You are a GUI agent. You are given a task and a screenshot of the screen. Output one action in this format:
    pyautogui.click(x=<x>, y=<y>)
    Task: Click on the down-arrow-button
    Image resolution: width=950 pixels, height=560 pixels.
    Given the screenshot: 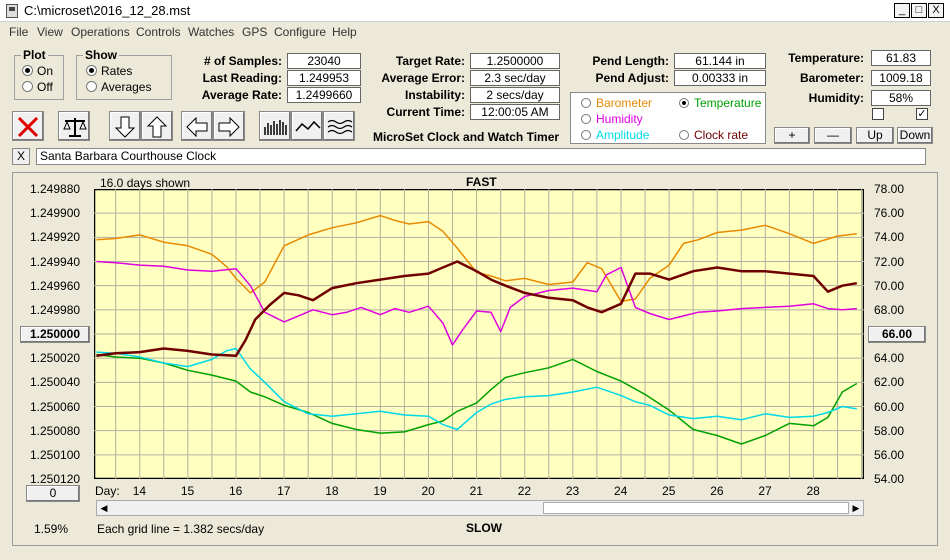 What is the action you would take?
    pyautogui.click(x=125, y=126)
    